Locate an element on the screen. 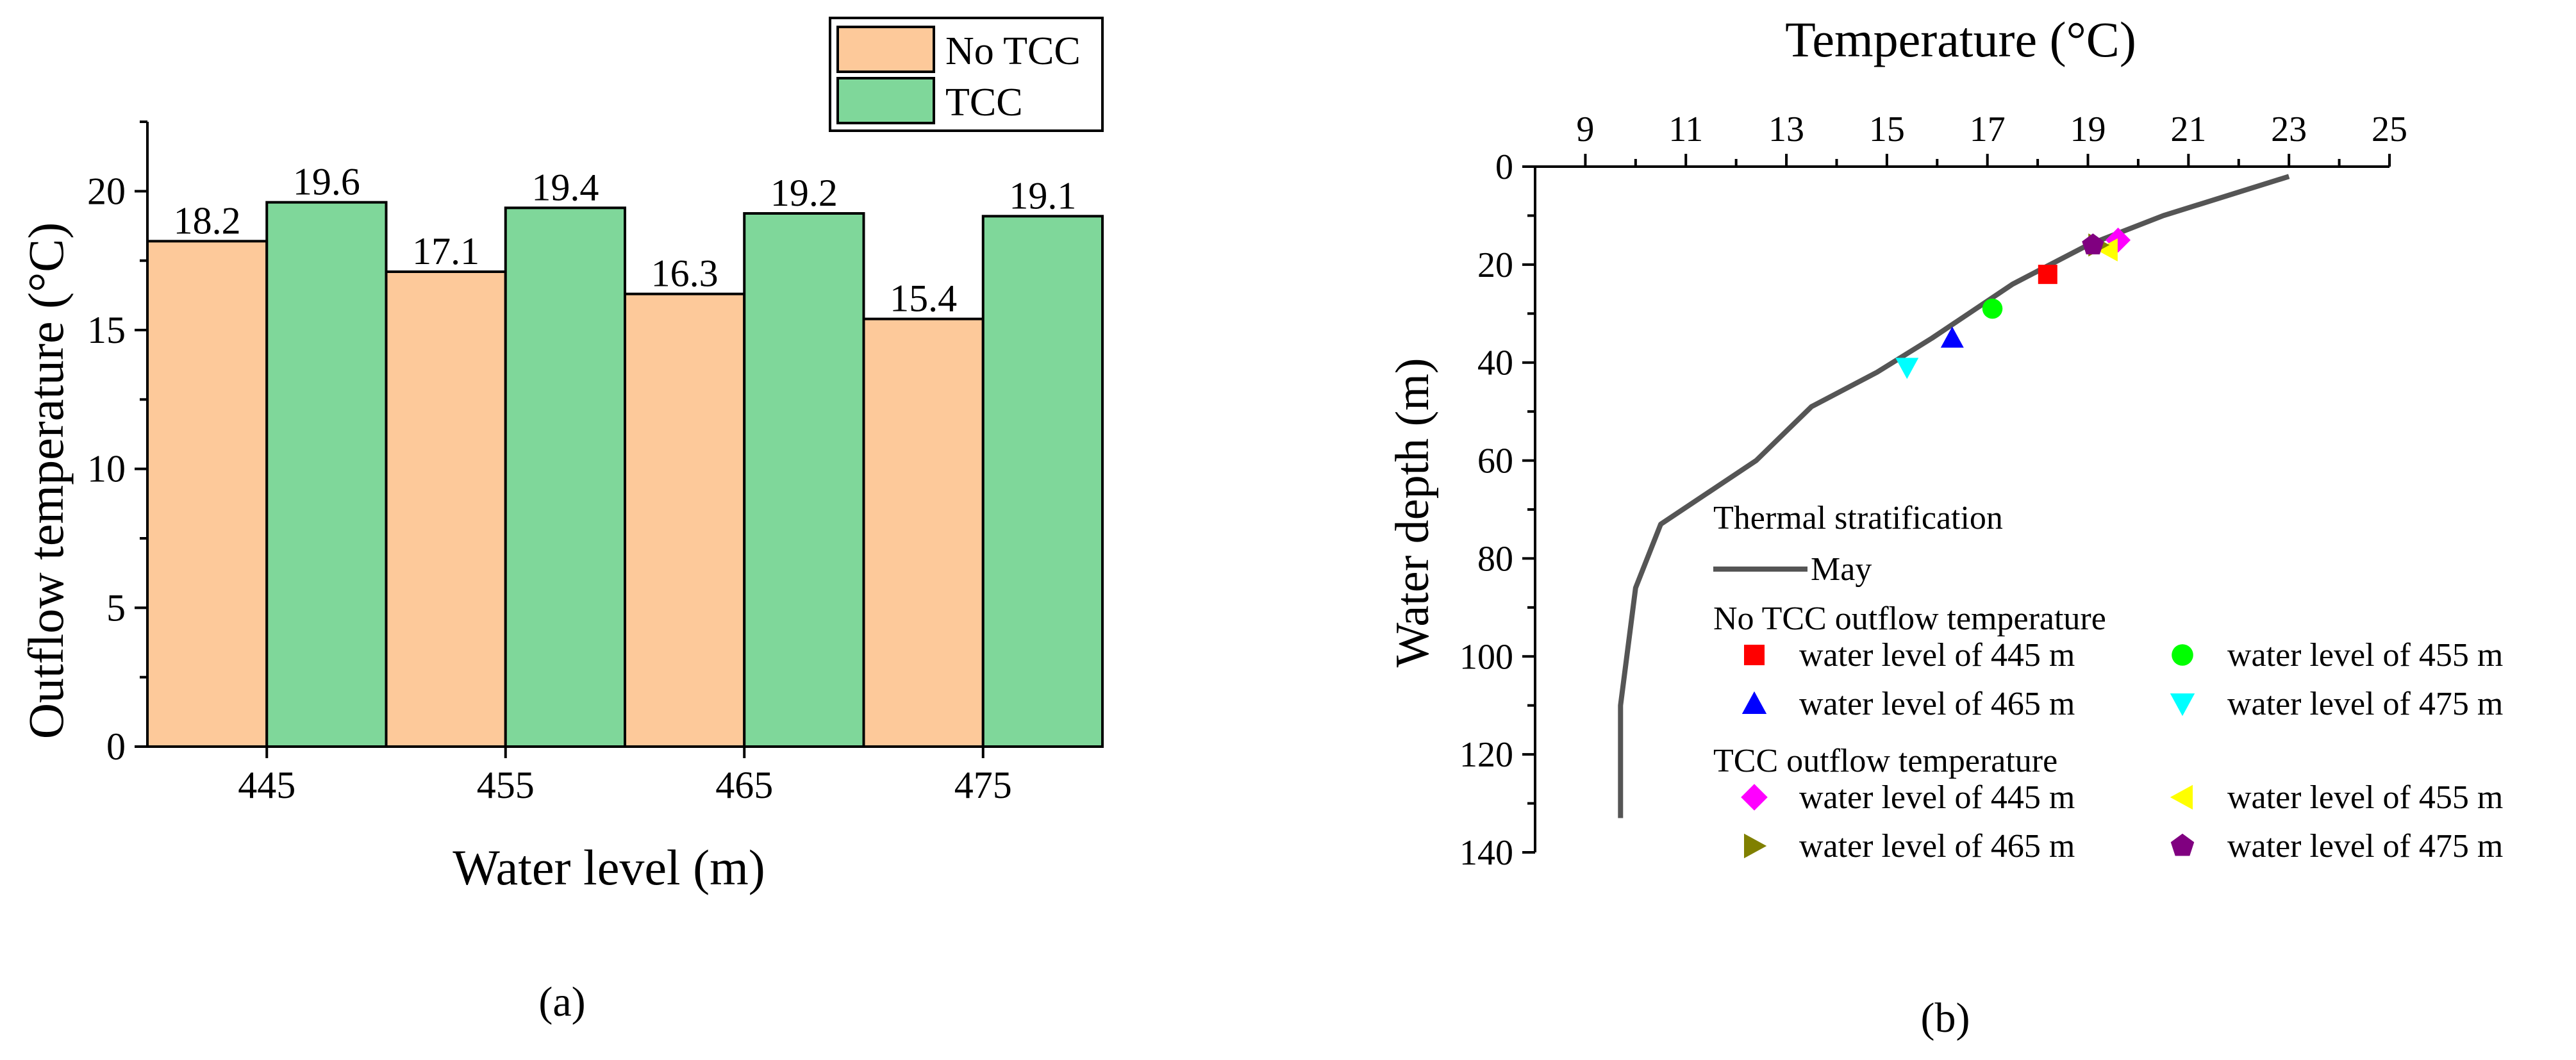 Image resolution: width=2576 pixels, height=1060 pixels. bar-value-label: 18.2 is located at coordinates (207, 220).